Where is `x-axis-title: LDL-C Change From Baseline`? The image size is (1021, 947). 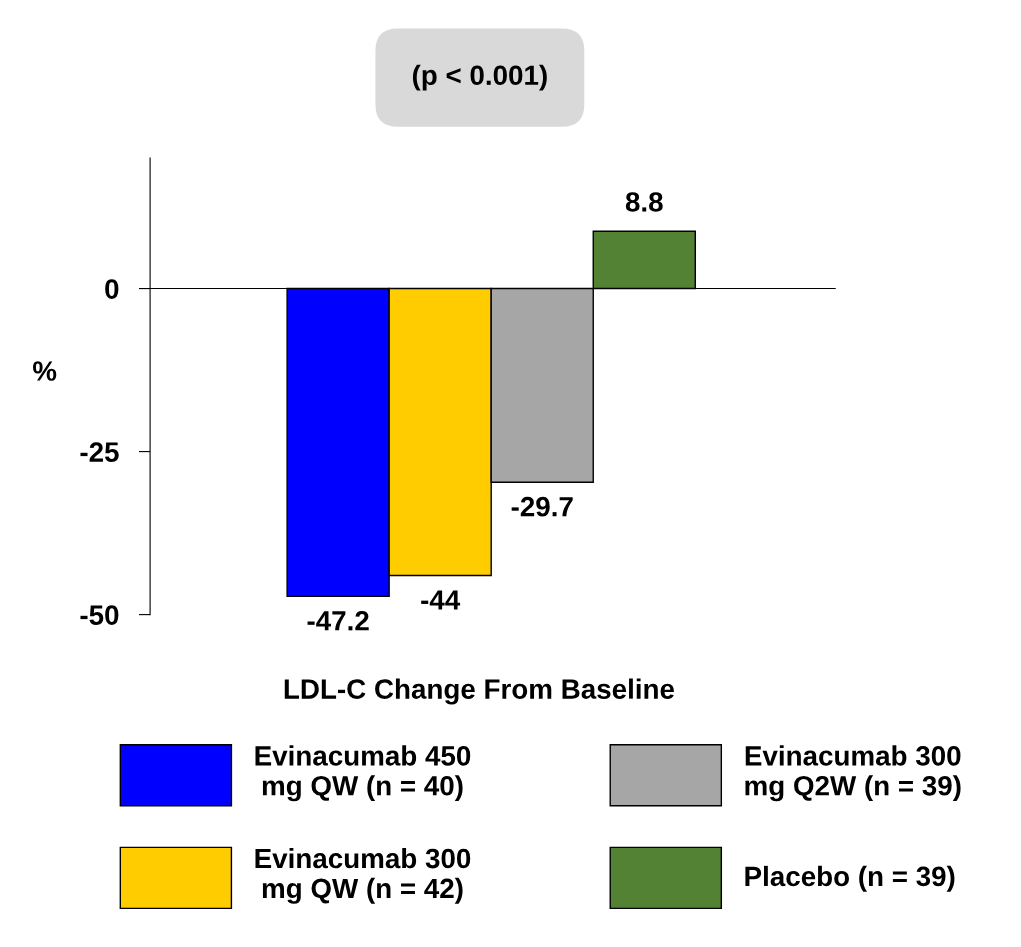
x-axis-title: LDL-C Change From Baseline is located at coordinates (479, 691).